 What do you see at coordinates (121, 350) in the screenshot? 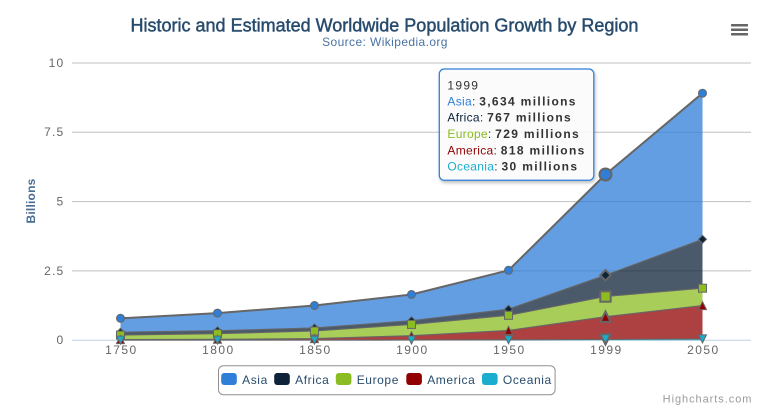
I see `svg-text: 1750` at bounding box center [121, 350].